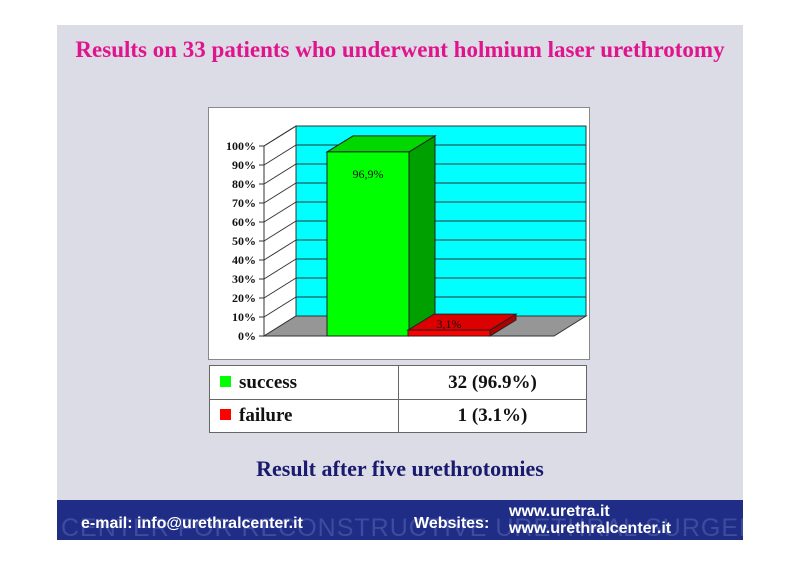 The height and width of the screenshot is (566, 800). I want to click on failure-label: failure, so click(266, 415).